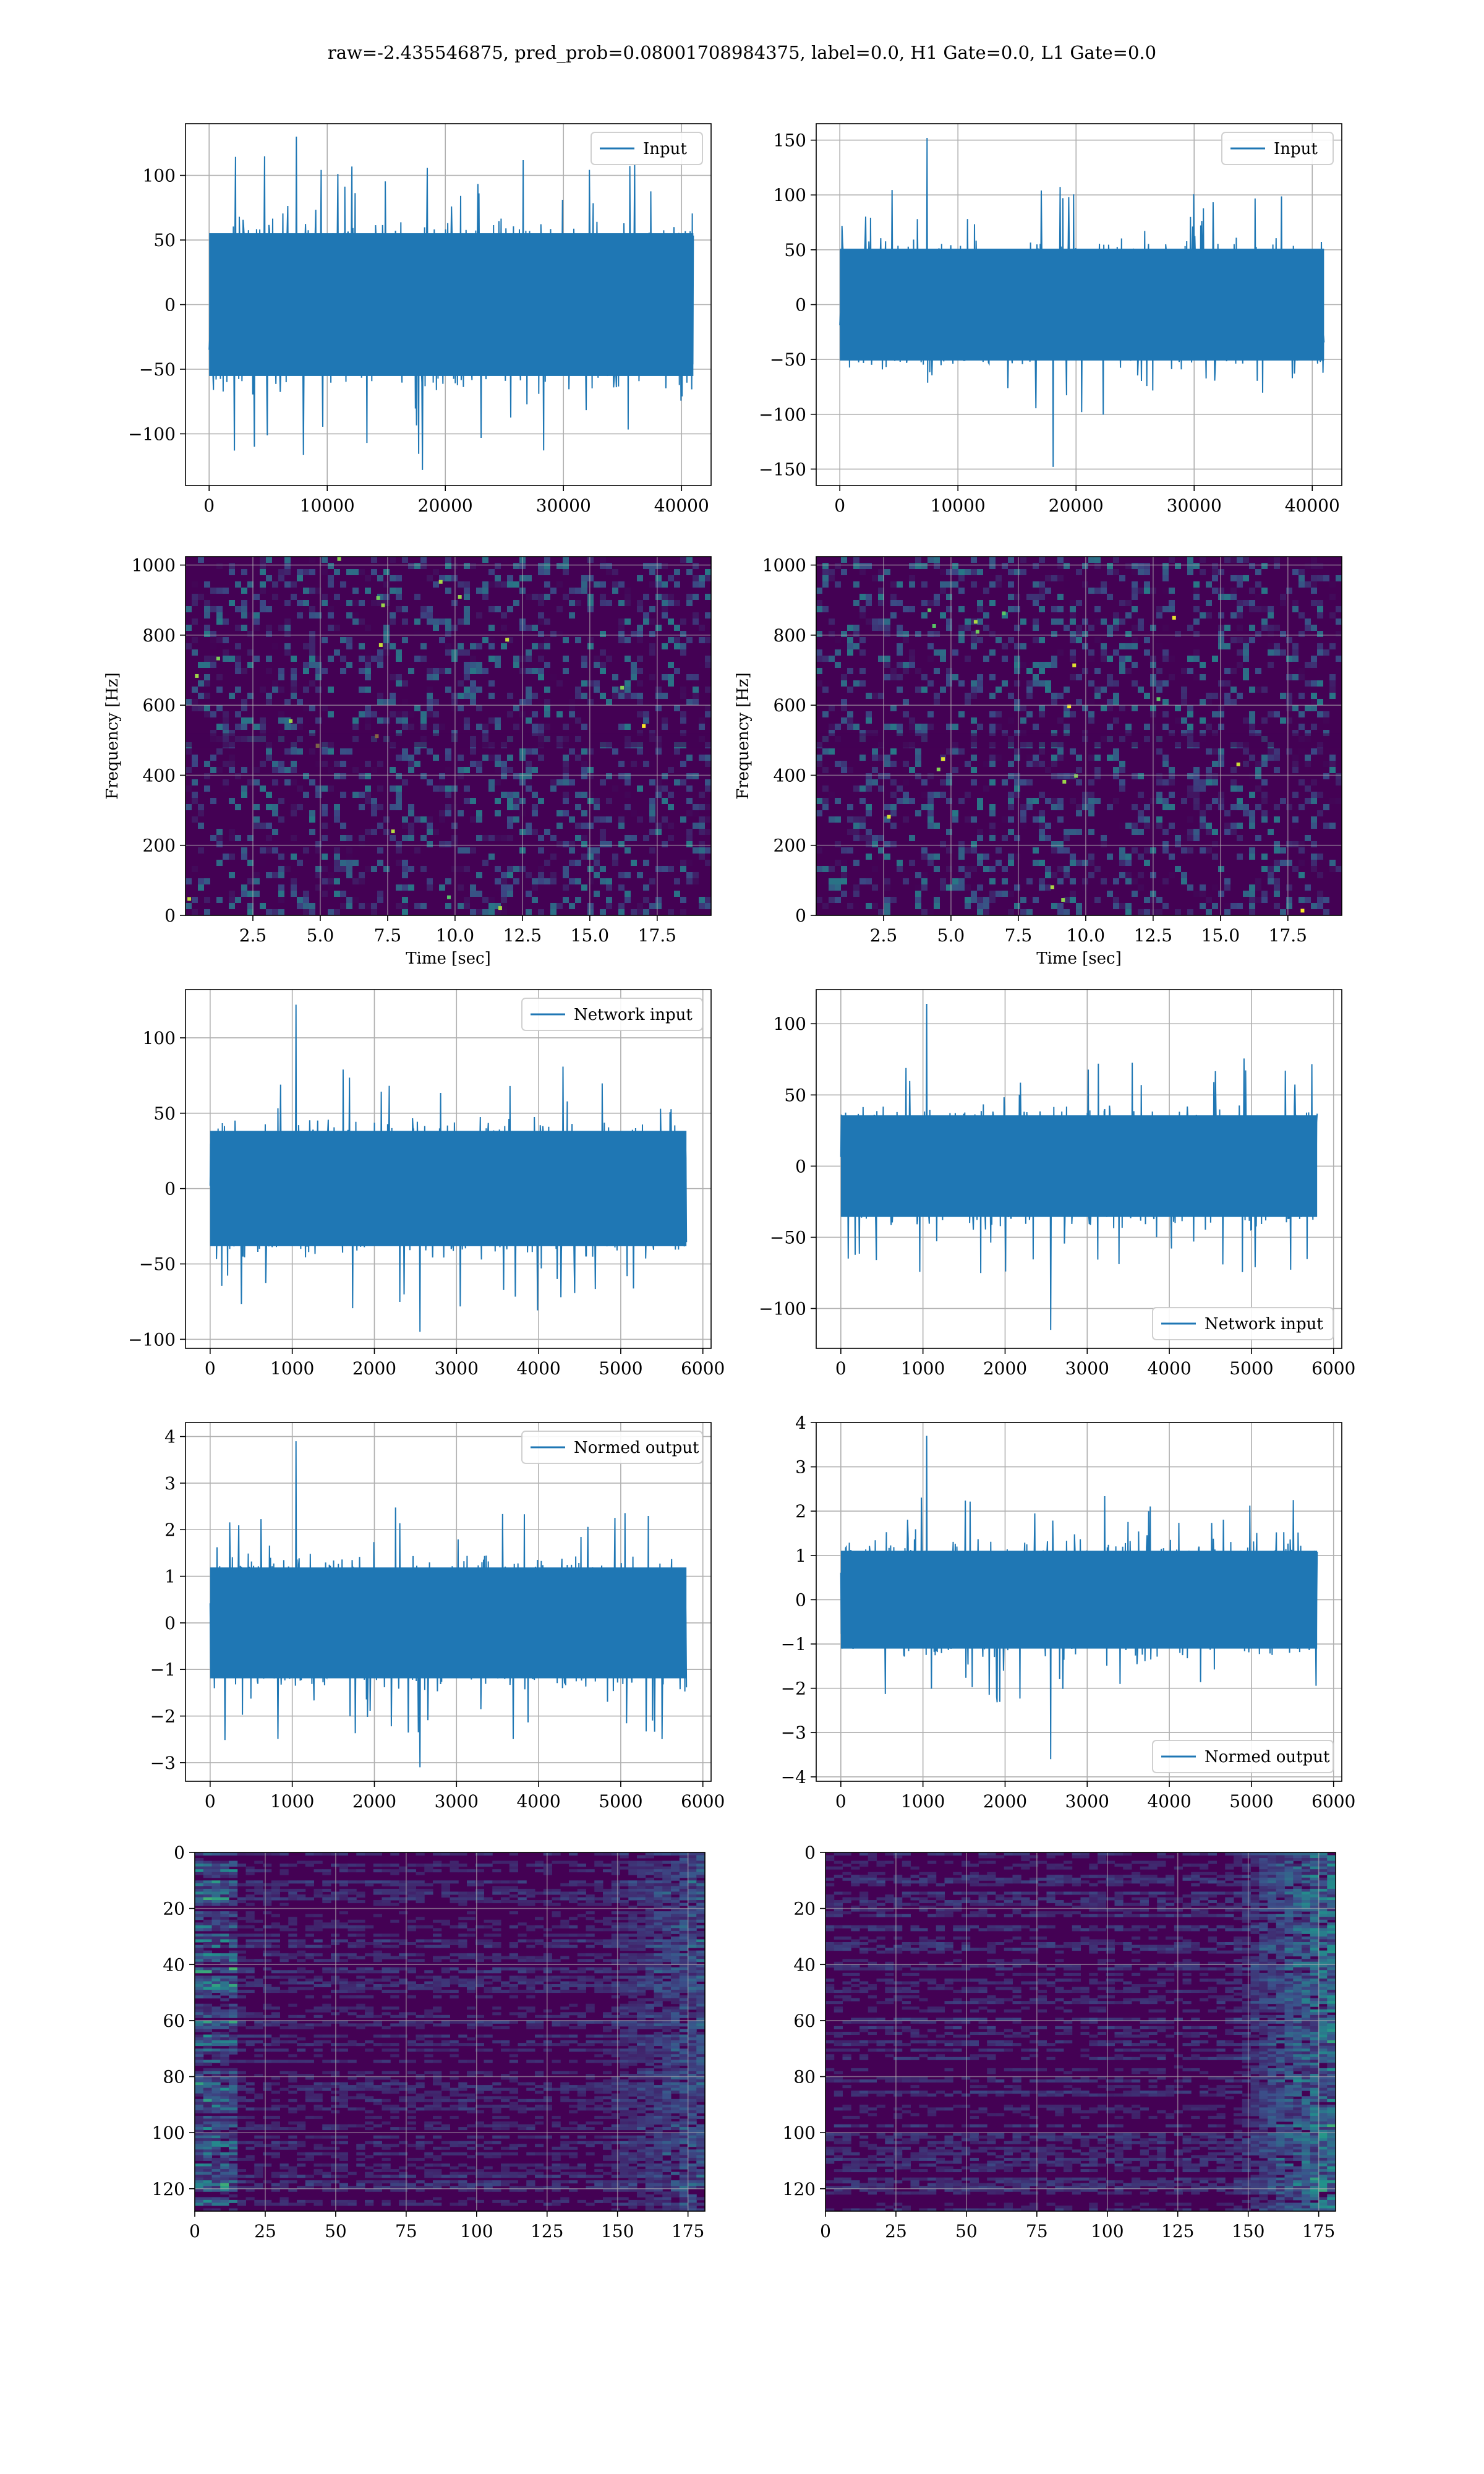 Image resolution: width=1484 pixels, height=2474 pixels. I want to click on x-tick-label: 6000, so click(1333, 1369).